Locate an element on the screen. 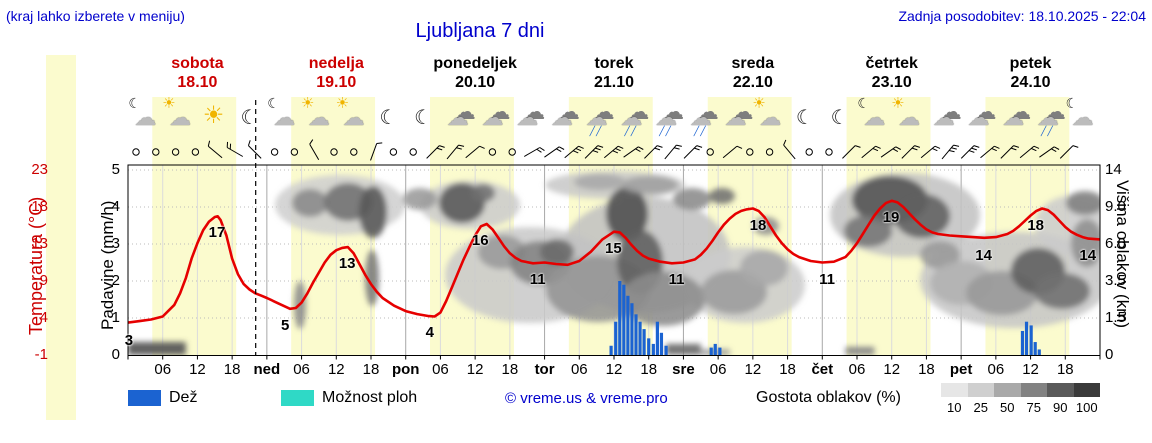 This screenshot has height=443, width=1152. x-axis-label: pet is located at coordinates (961, 369).